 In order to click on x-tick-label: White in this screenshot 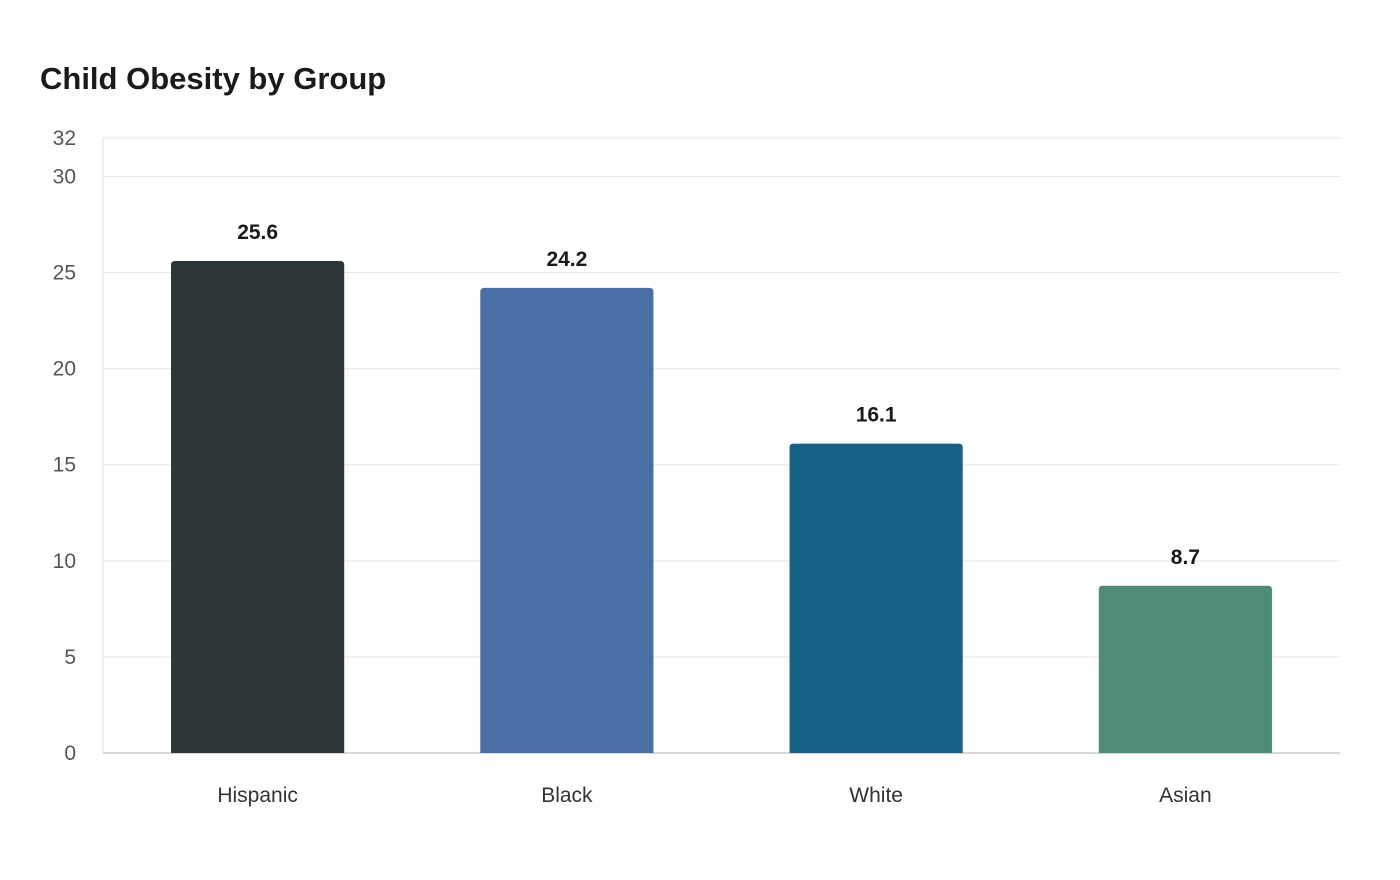, I will do `click(876, 795)`.